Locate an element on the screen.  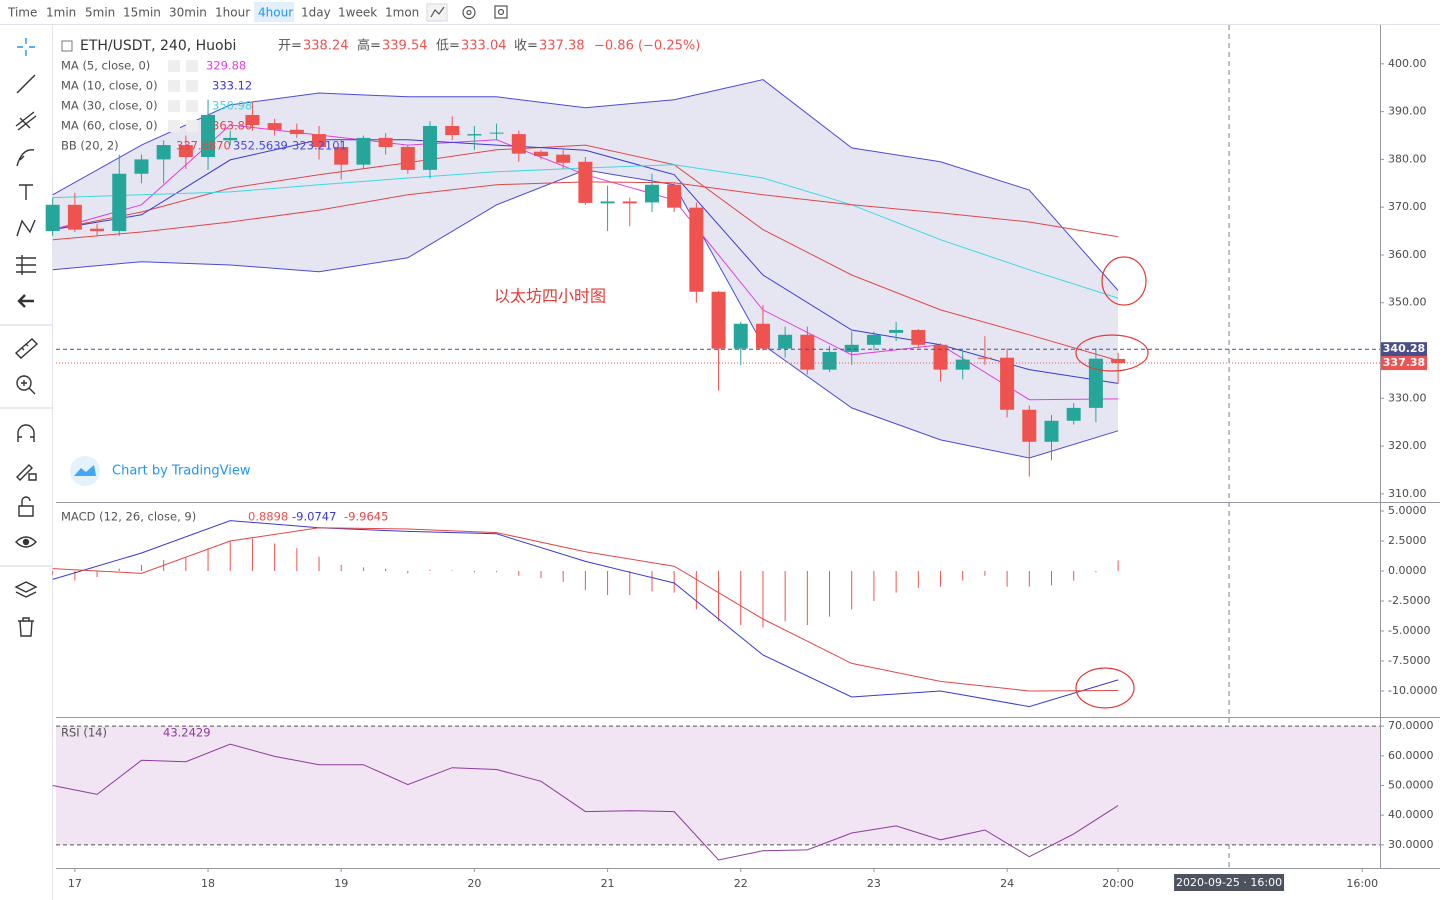
ohlc-label: 低= is located at coordinates (448, 46).